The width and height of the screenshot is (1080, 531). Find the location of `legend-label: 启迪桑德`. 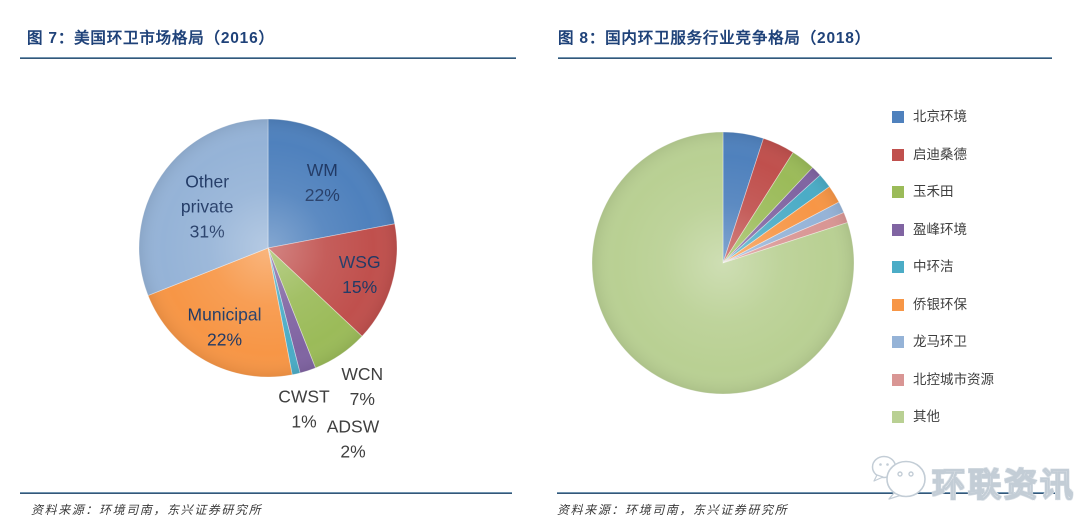

legend-label: 启迪桑德 is located at coordinates (940, 154).